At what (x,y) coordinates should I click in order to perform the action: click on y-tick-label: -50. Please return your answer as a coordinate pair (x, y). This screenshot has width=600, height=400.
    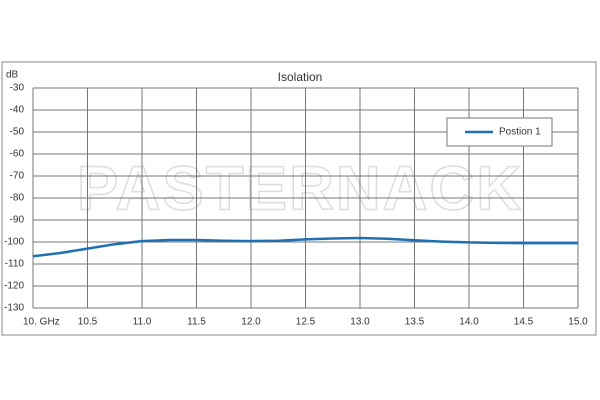
    Looking at the image, I should click on (17, 132).